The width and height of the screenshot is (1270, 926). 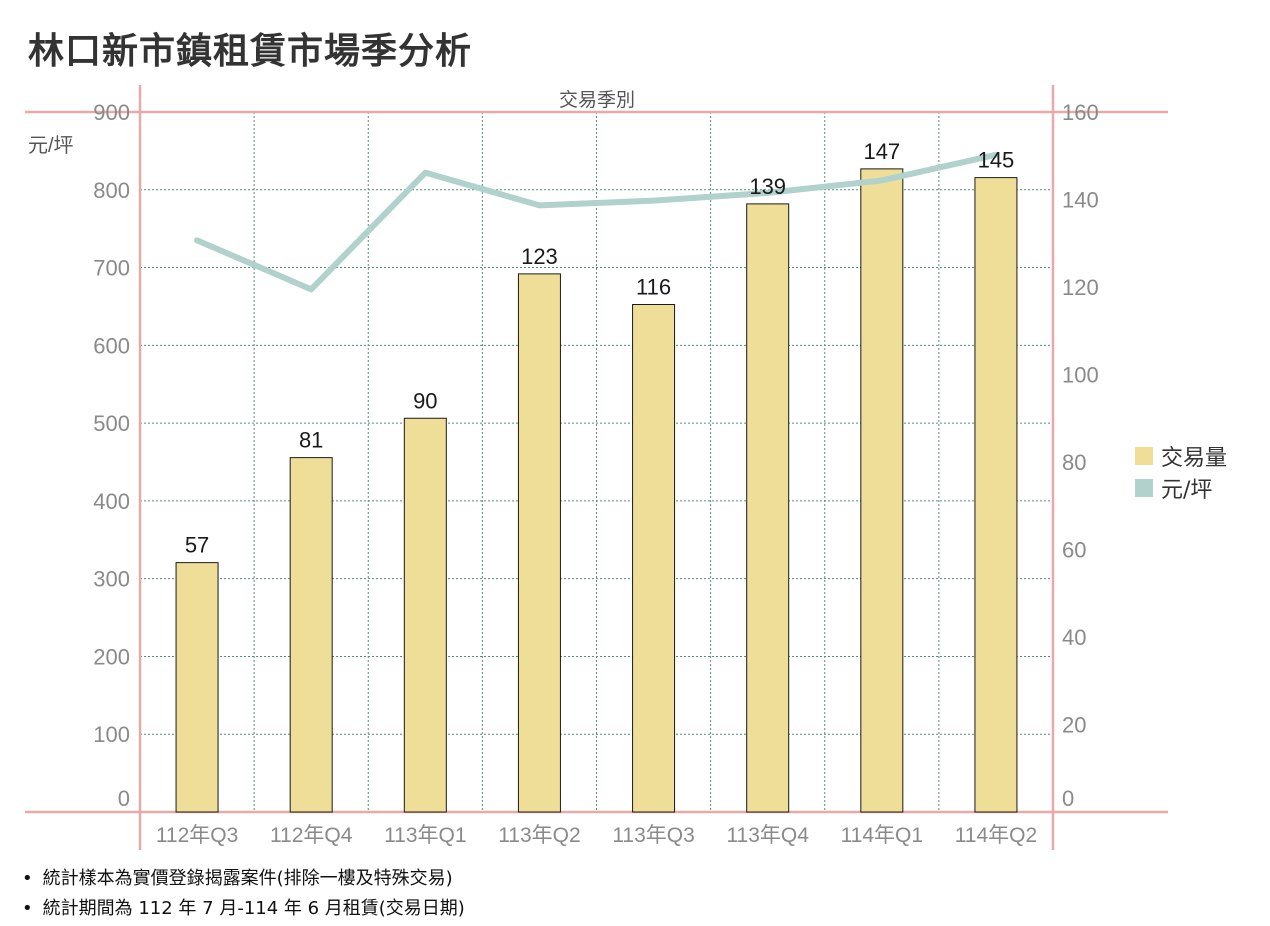 What do you see at coordinates (597, 100) in the screenshot?
I see `x-axis-label: 交易季別` at bounding box center [597, 100].